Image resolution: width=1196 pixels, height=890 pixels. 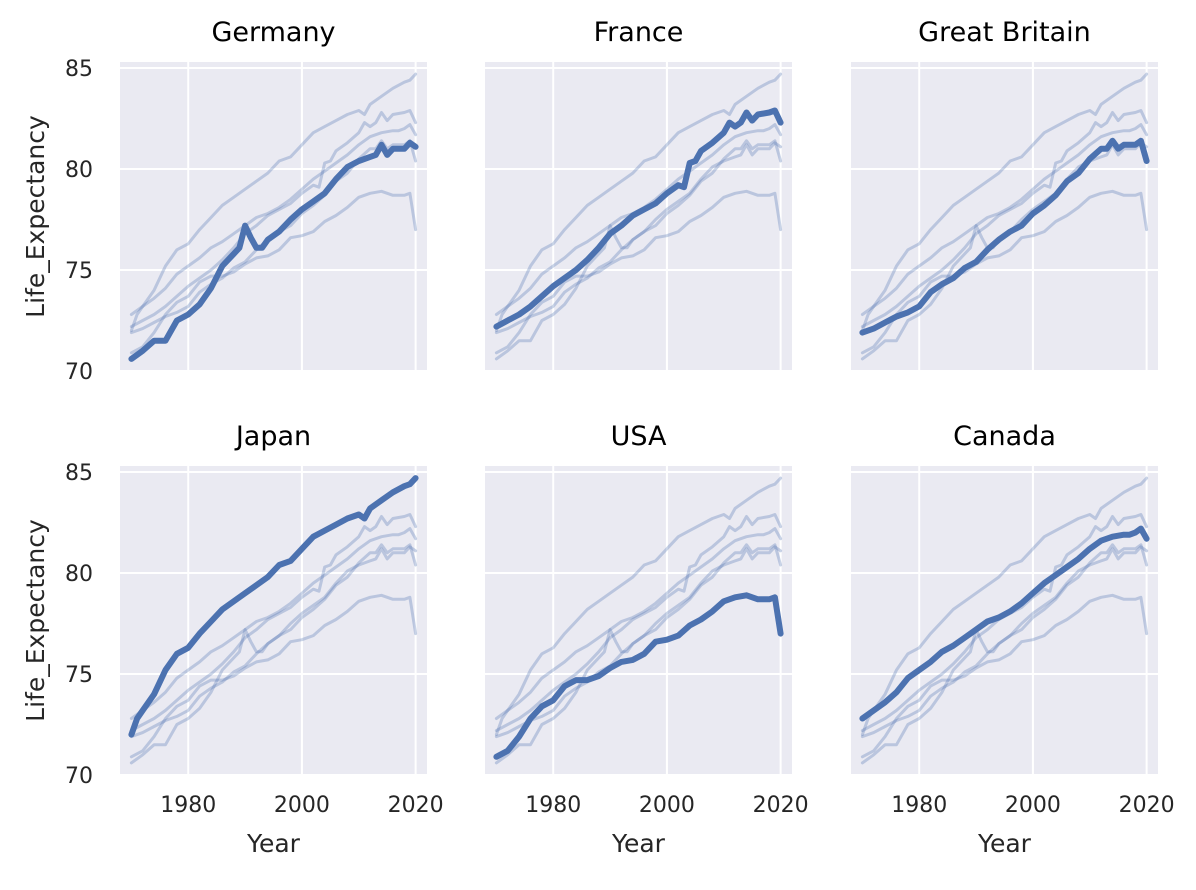 I want to click on series-line-japan, so click(x=273, y=606).